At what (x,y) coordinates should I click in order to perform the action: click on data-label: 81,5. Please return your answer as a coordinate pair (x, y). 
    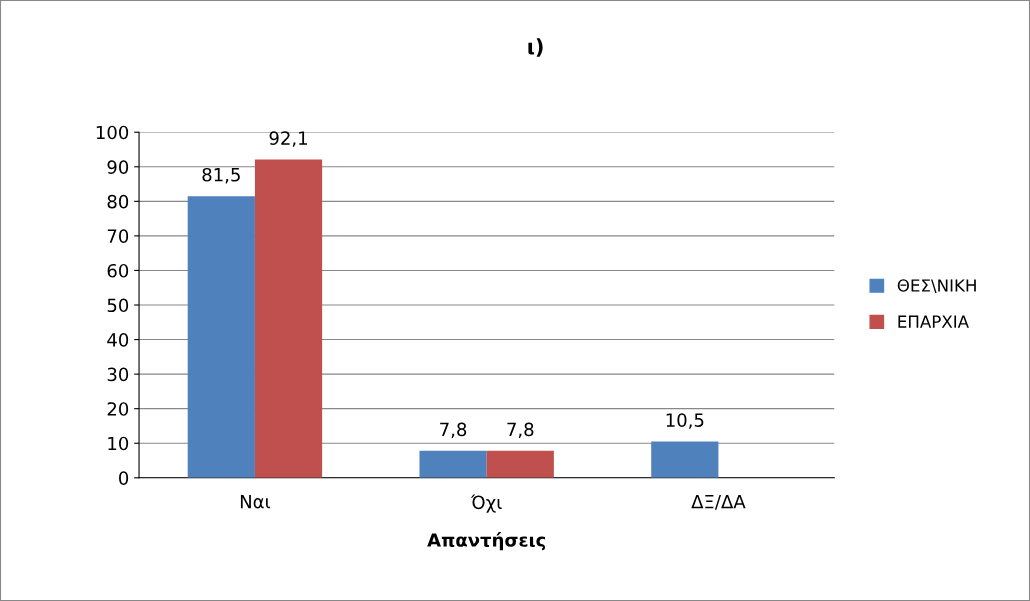
    Looking at the image, I should click on (221, 175).